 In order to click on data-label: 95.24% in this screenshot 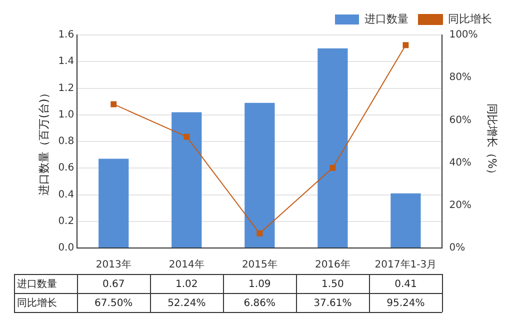, I will do `click(405, 304)`.